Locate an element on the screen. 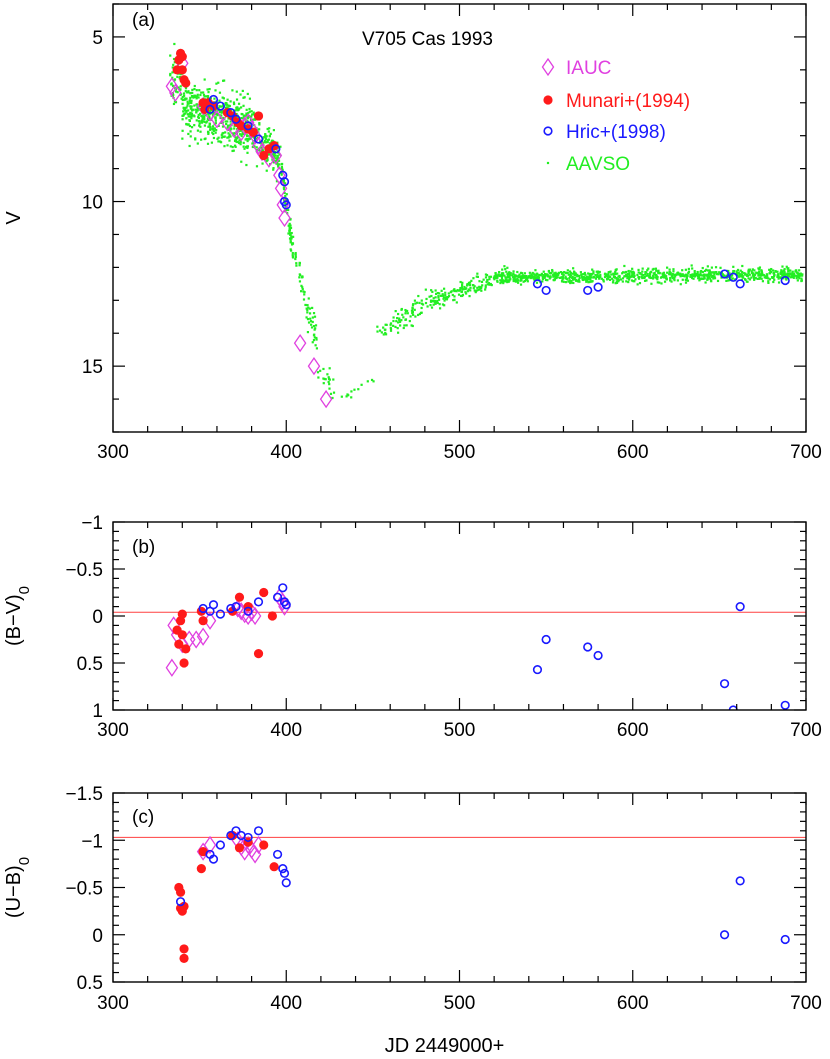 Image resolution: width=830 pixels, height=1059 pixels. series-hric-1998- is located at coordinates (497, 195).